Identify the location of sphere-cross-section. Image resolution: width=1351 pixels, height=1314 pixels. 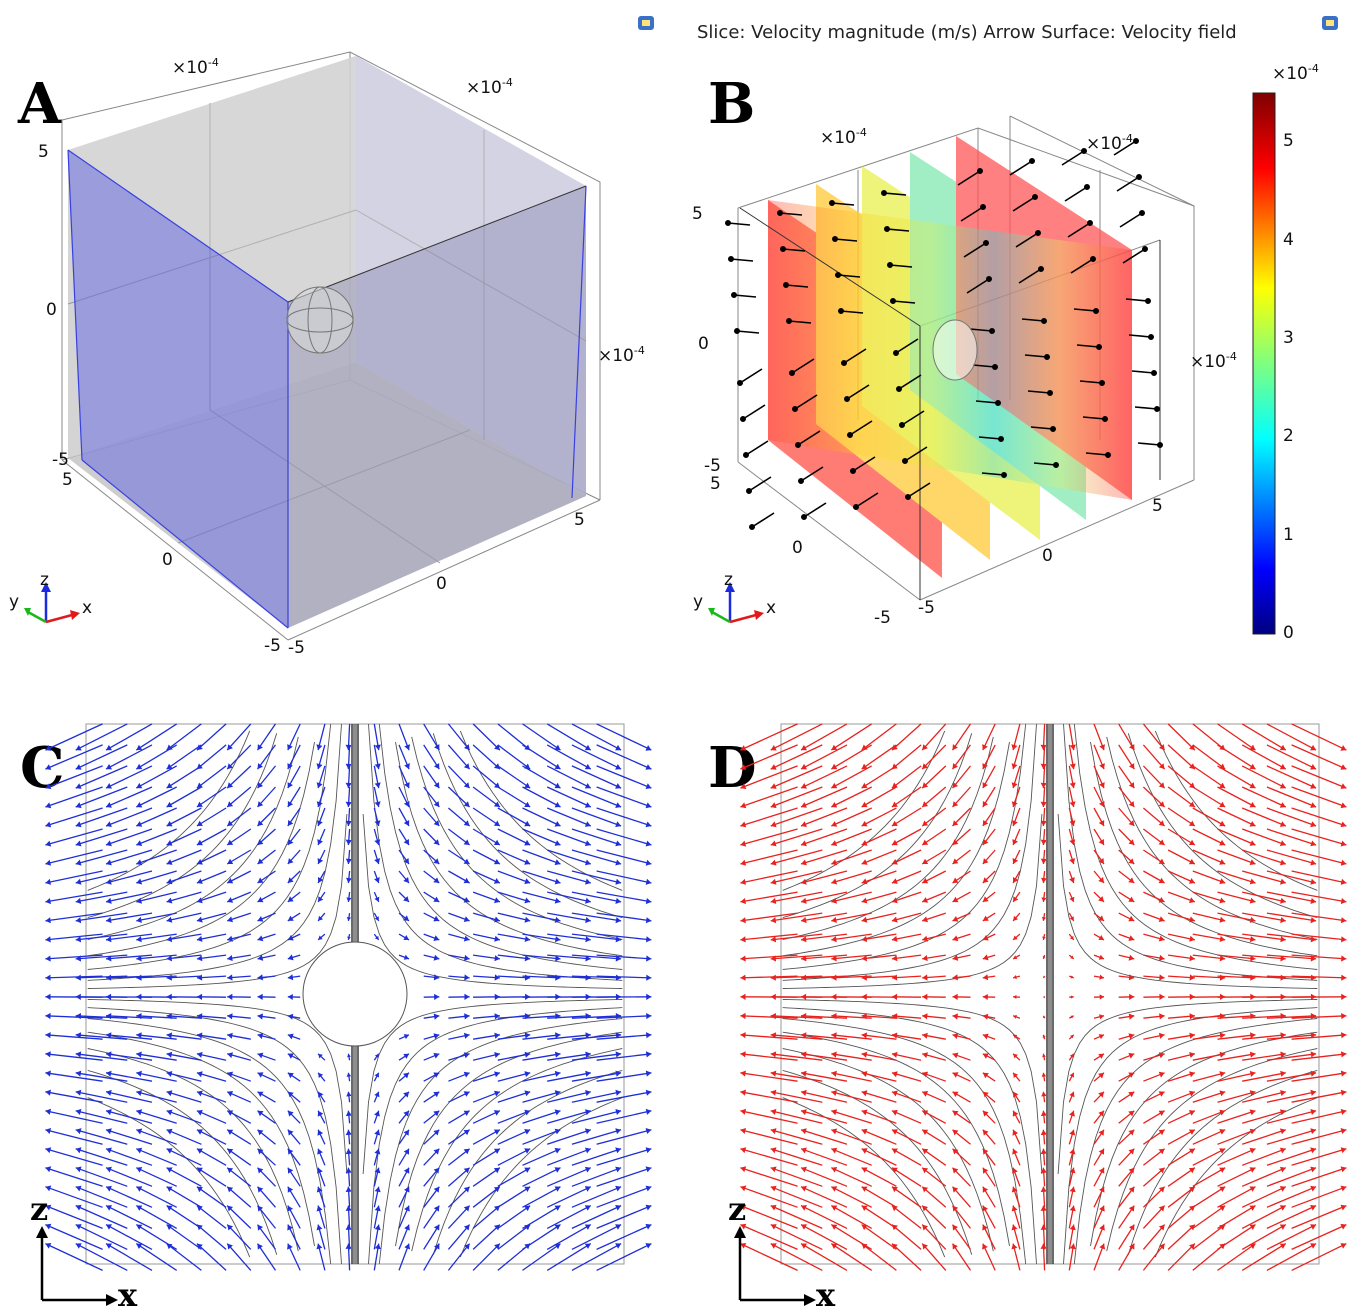
(355, 994).